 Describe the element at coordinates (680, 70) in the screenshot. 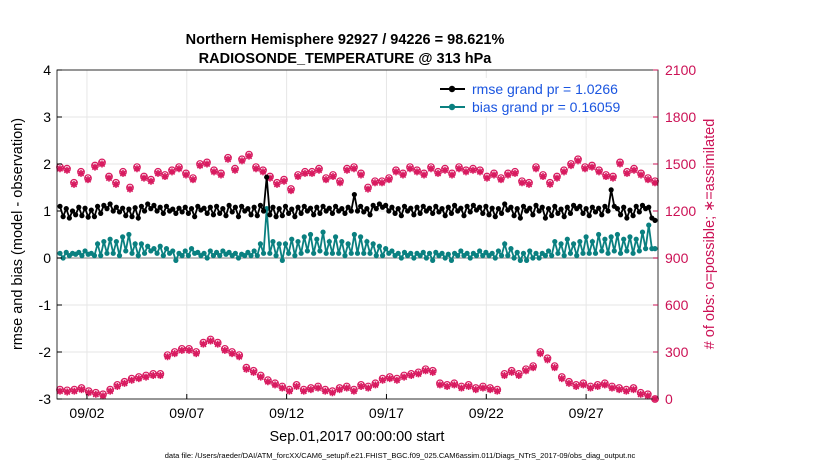

I see `right-tick-label: 2100` at that location.